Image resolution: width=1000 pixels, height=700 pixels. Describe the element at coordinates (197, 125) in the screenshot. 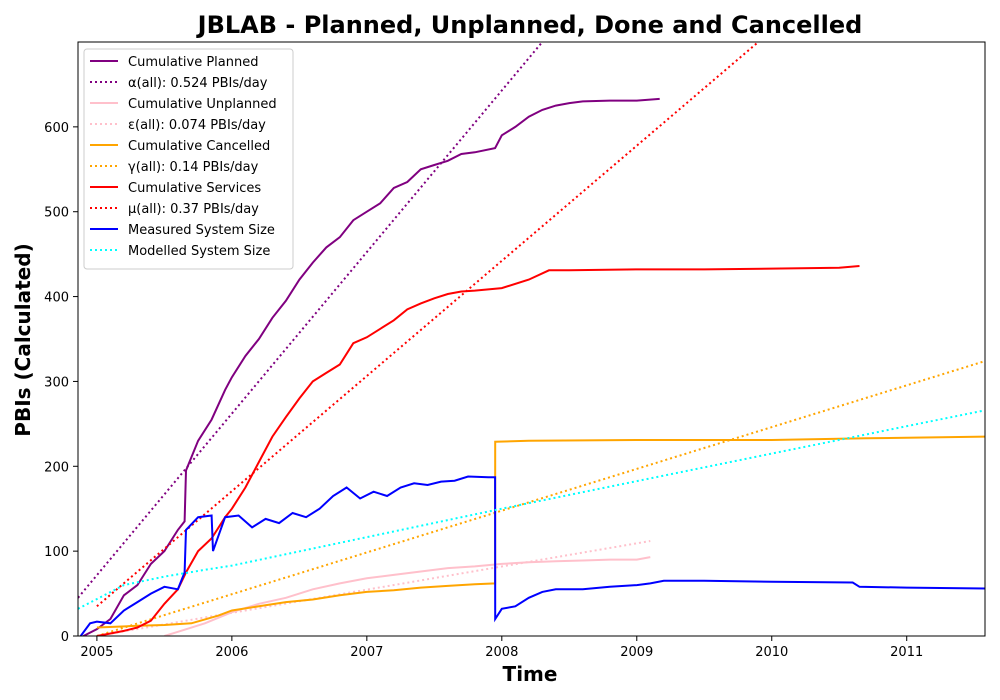

I see `legend-label: ε(all): 0.074 PBIs/day` at that location.